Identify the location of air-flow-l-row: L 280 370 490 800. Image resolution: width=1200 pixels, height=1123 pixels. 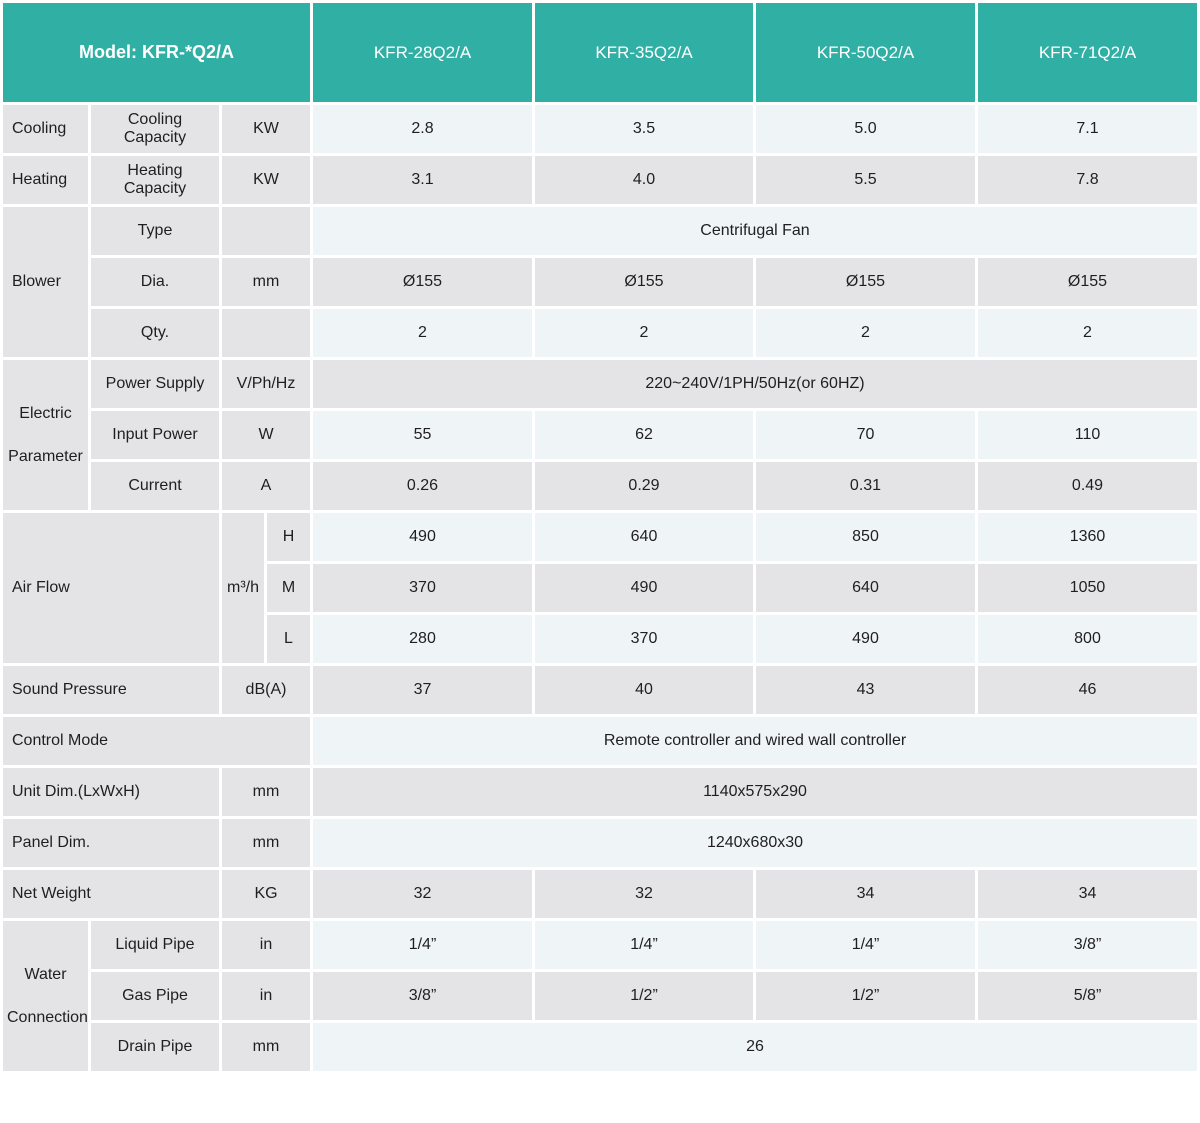
(600, 639).